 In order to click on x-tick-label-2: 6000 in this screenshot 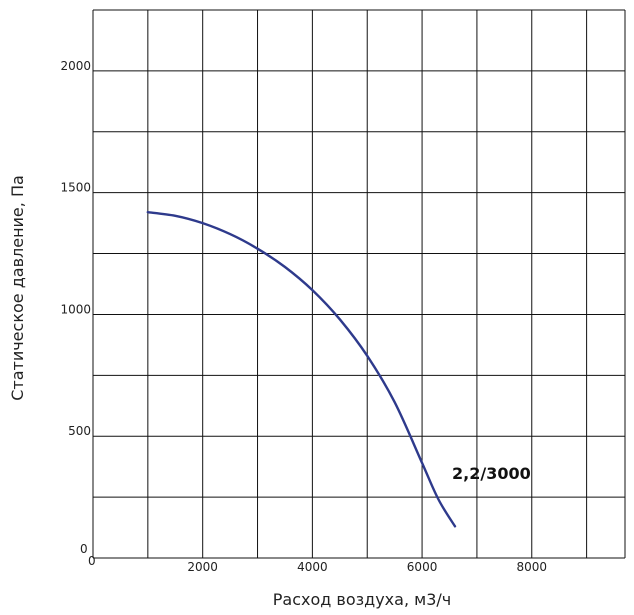, I will do `click(422, 567)`.